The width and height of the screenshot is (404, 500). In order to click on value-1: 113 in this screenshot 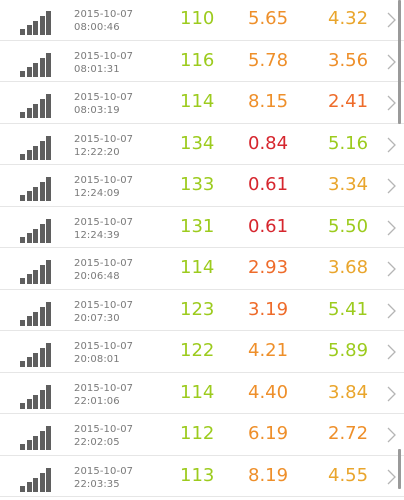, I will do `click(197, 475)`.